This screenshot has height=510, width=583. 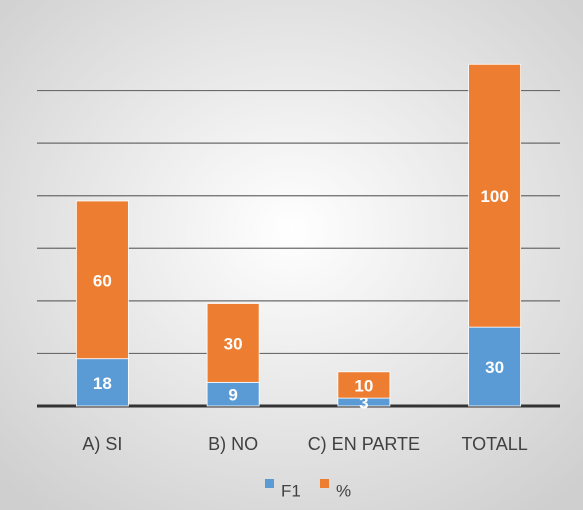 I want to click on data-label: 3, so click(x=363, y=403).